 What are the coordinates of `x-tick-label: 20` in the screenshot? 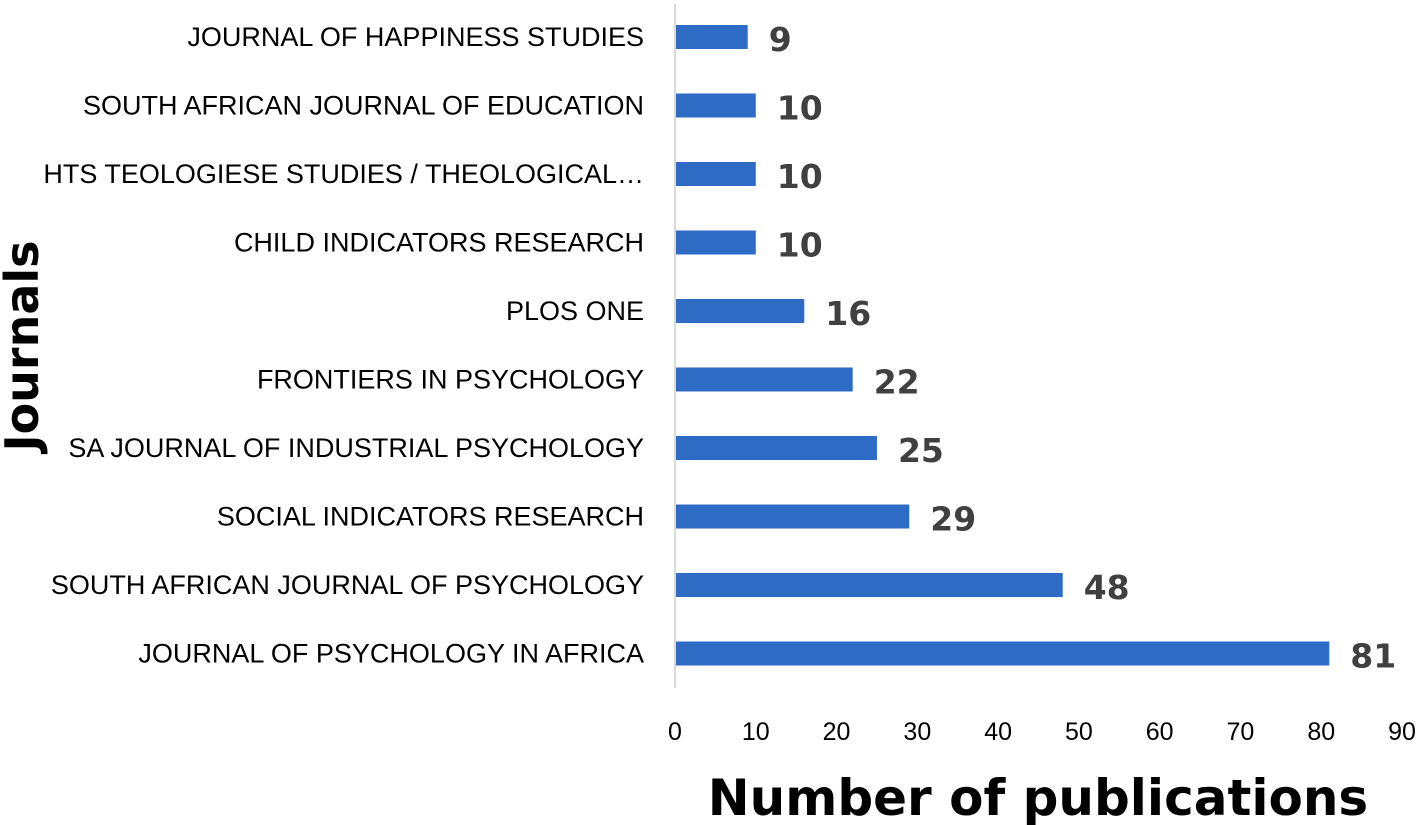 It's located at (837, 732).